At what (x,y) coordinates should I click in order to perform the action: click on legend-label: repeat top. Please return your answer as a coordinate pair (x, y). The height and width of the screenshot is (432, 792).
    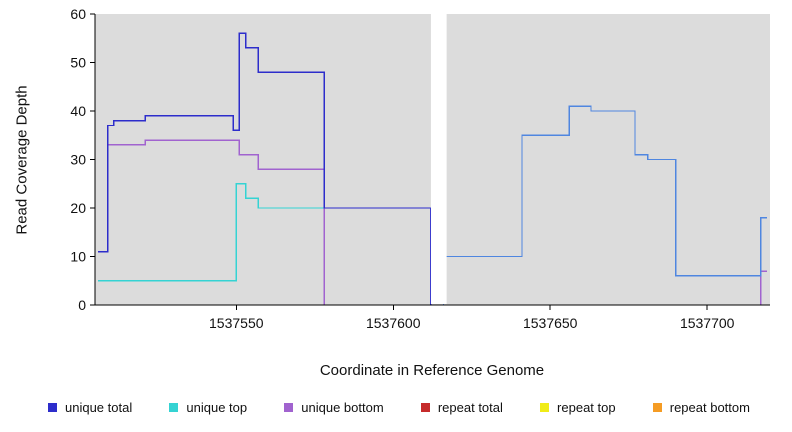
    Looking at the image, I should click on (586, 407).